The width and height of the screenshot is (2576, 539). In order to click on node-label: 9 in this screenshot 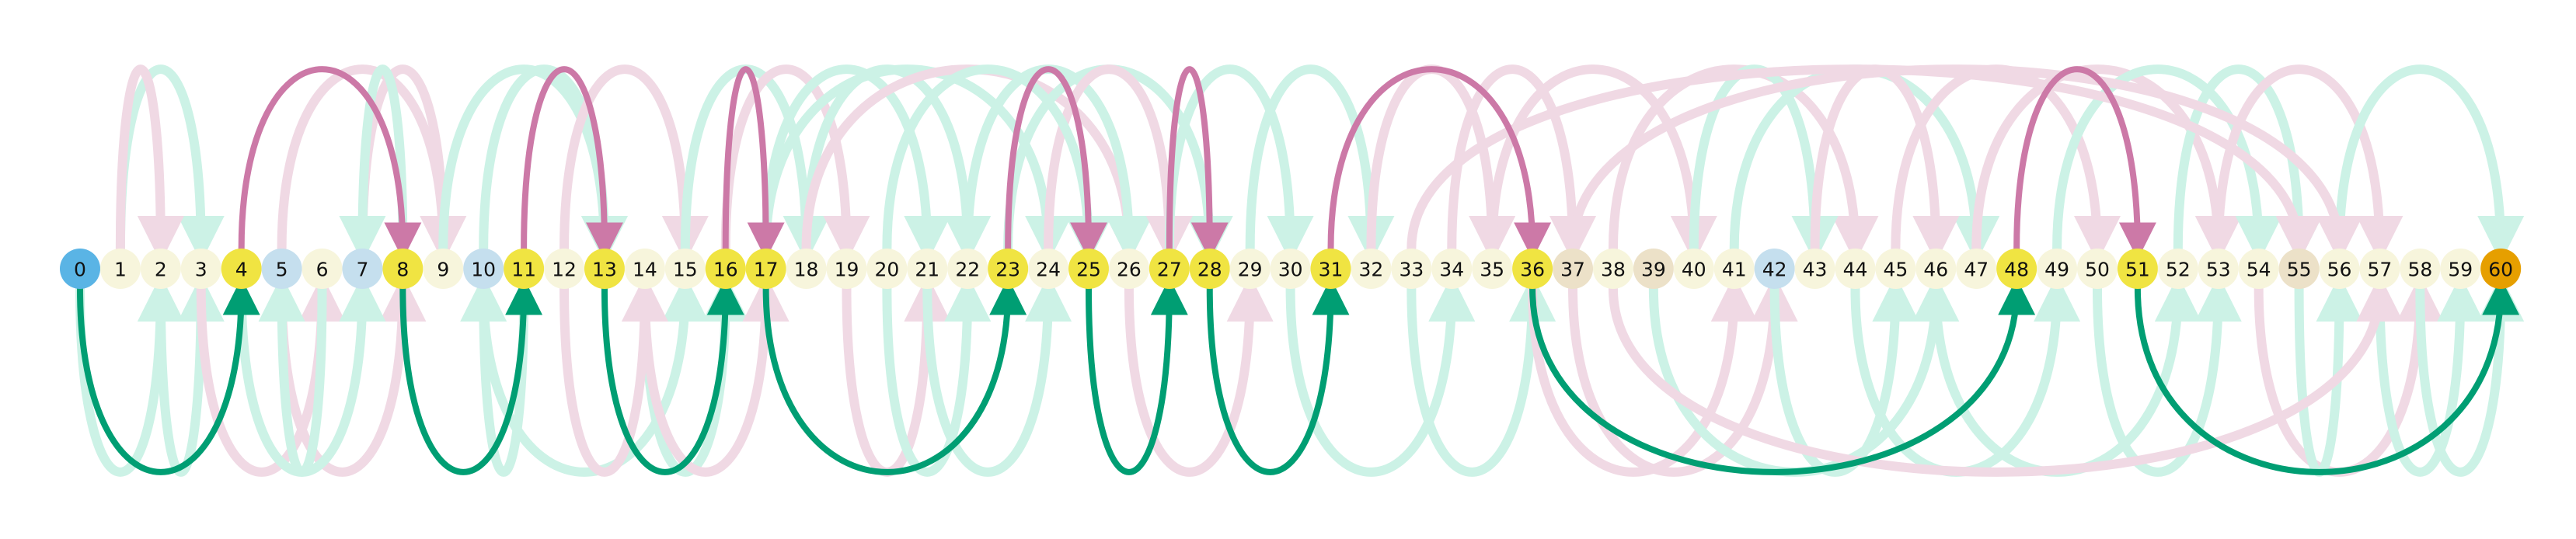, I will do `click(443, 270)`.